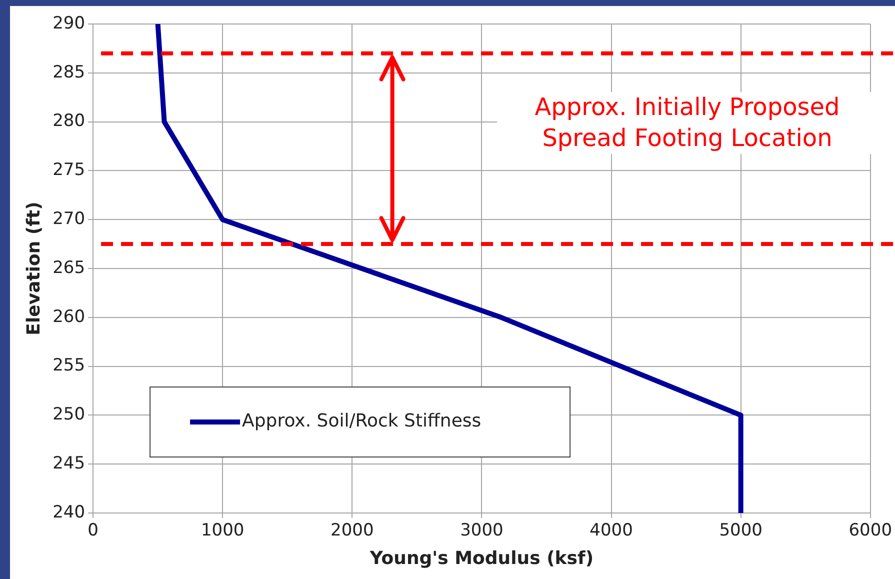  I want to click on x-tick-label: 6000, so click(870, 530).